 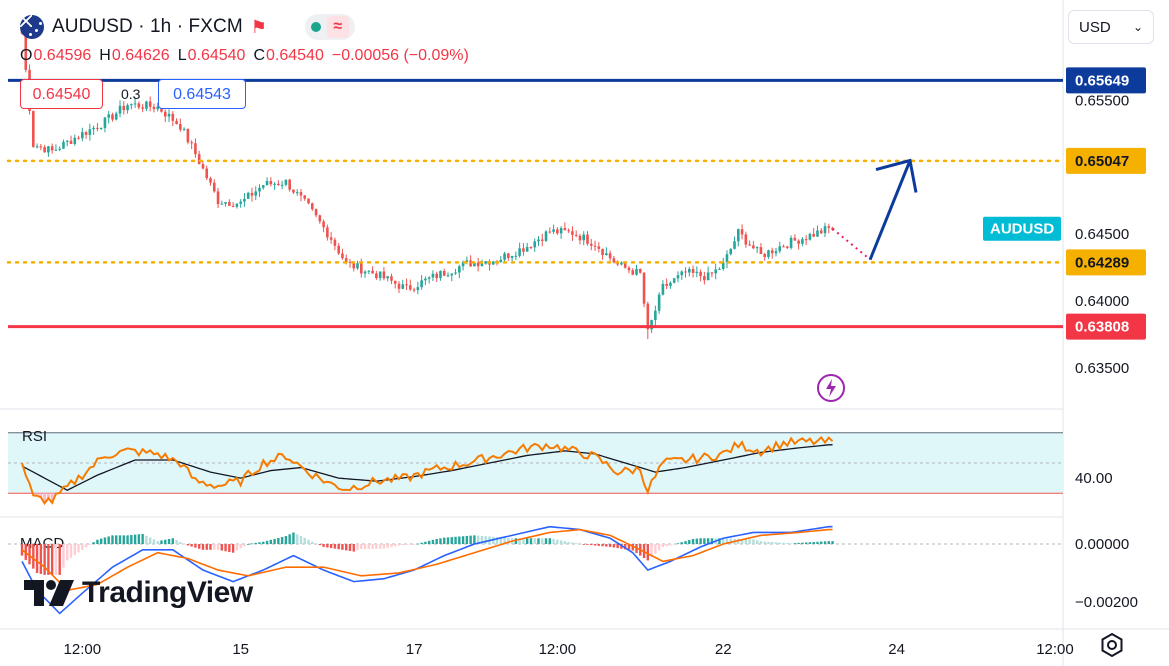 What do you see at coordinates (167, 592) in the screenshot?
I see `tradingview-wordmark: TradingView` at bounding box center [167, 592].